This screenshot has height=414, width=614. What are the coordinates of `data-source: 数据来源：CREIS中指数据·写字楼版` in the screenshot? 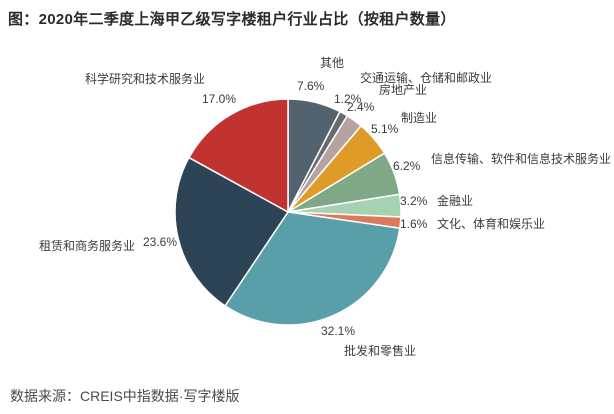 It's located at (125, 396).